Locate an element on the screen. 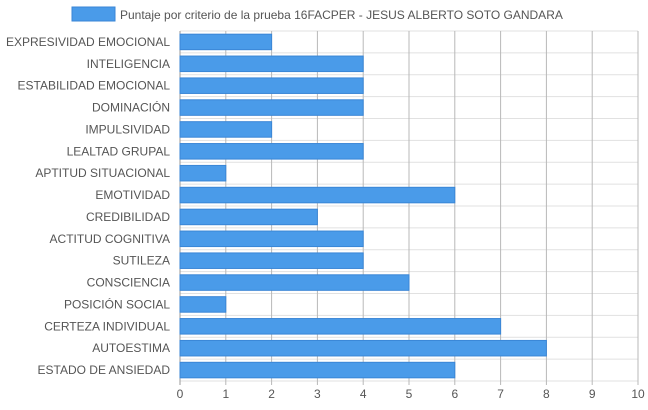 The image size is (648, 410). category-label: CONSCIENCIA is located at coordinates (128, 283).